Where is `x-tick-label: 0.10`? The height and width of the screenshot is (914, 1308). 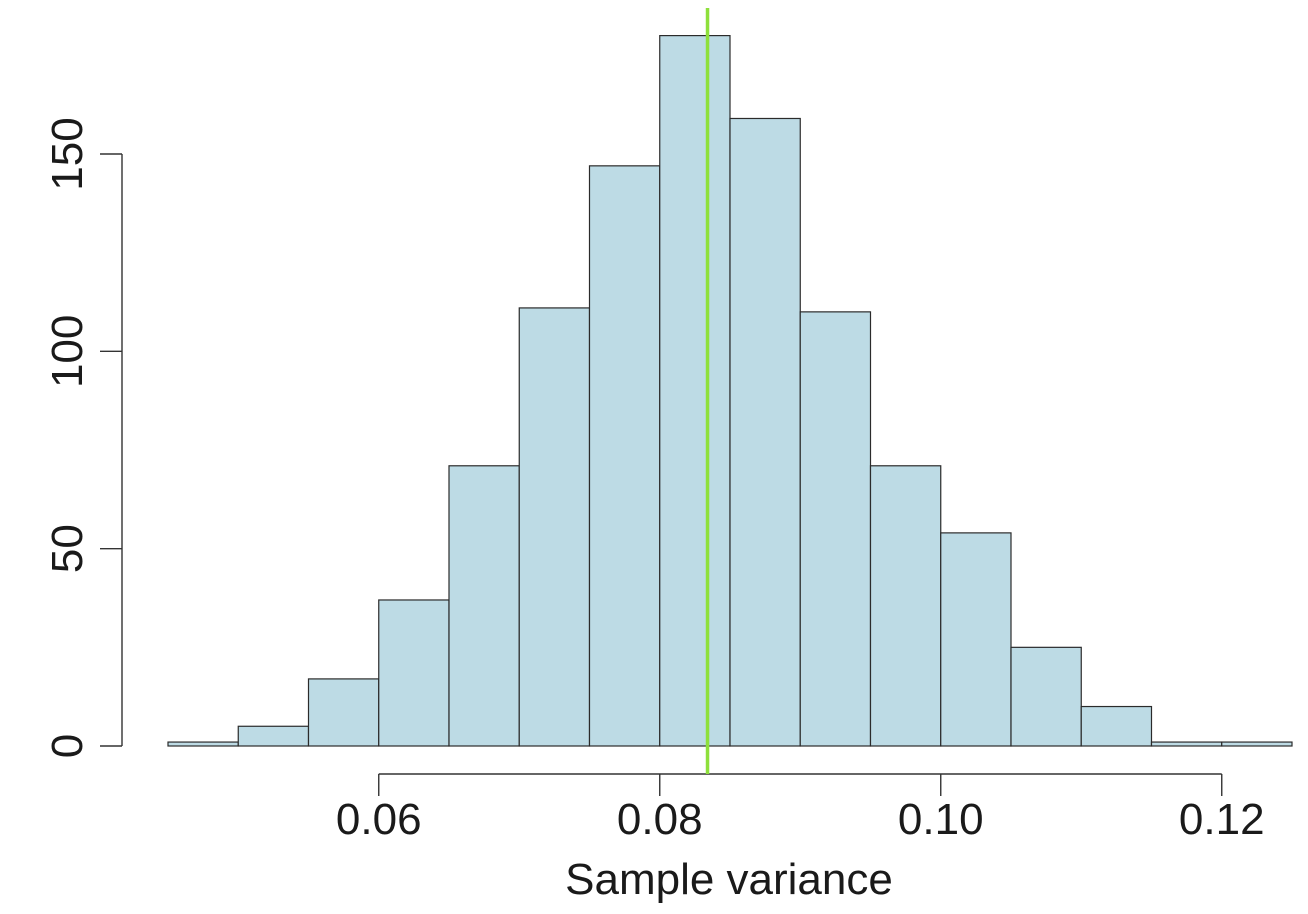
x-tick-label: 0.10 is located at coordinates (941, 819).